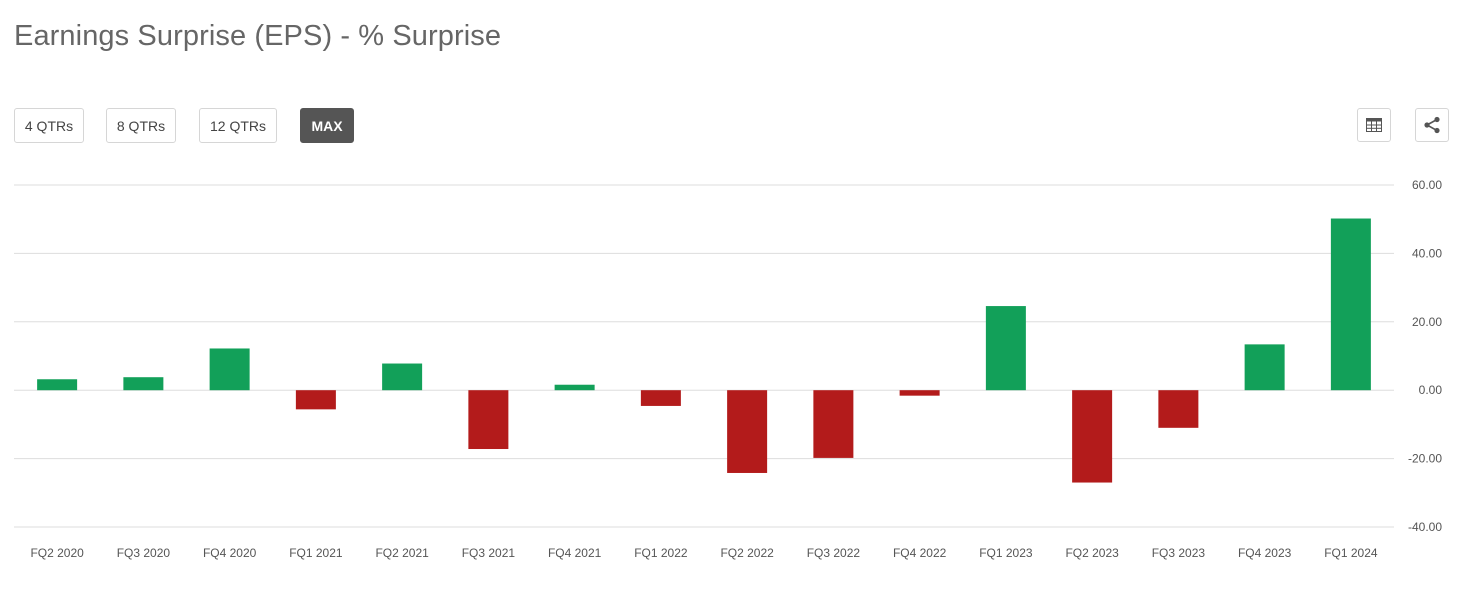 The image size is (1465, 611). I want to click on x-tick-label: FQ4 2021, so click(575, 553).